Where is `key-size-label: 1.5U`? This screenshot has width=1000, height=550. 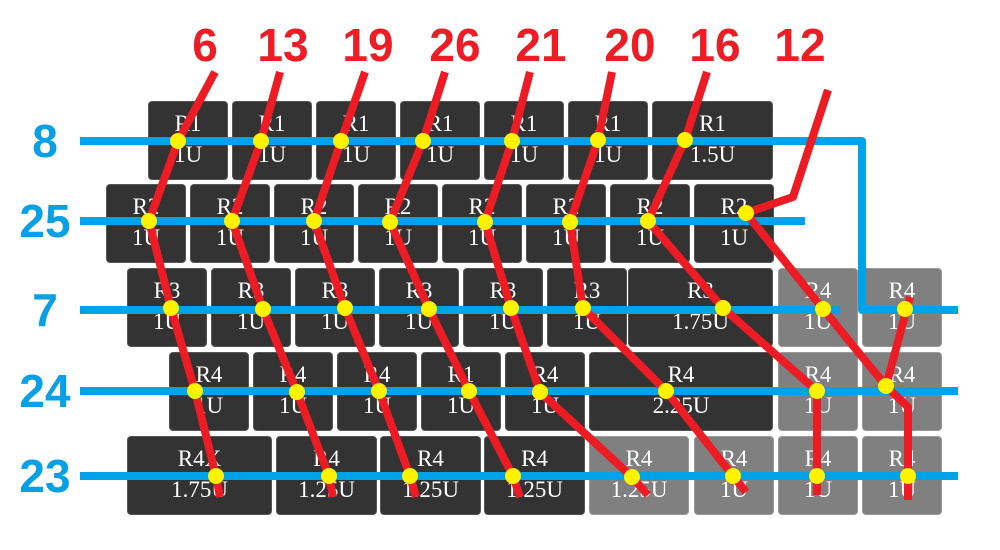
key-size-label: 1.5U is located at coordinates (712, 154).